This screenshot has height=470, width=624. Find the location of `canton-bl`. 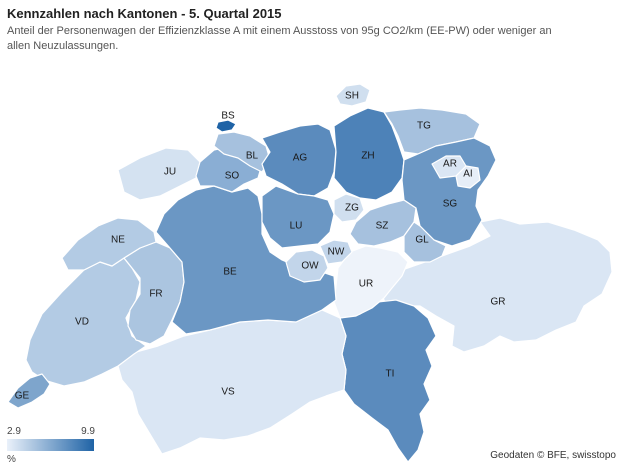

canton-bl is located at coordinates (242, 152).